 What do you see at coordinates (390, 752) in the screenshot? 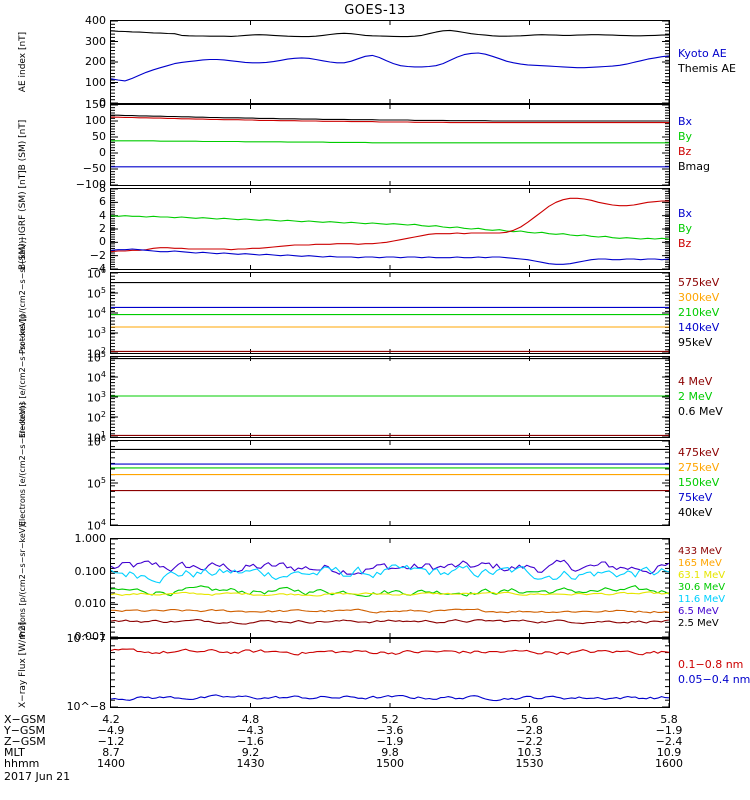
I see `x-axis-value-mlt: 9.8` at bounding box center [390, 752].